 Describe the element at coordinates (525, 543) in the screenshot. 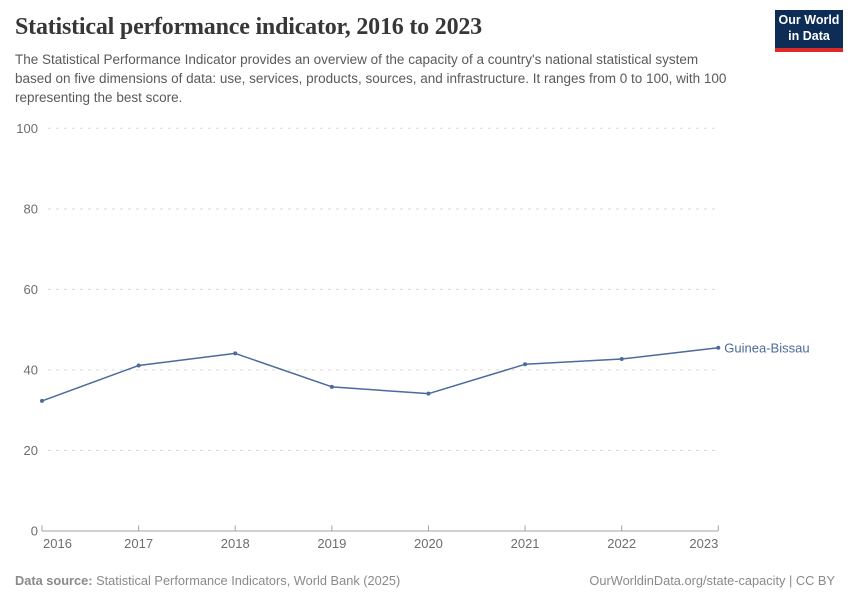

I see `x-tick-label-2021: 2021` at that location.